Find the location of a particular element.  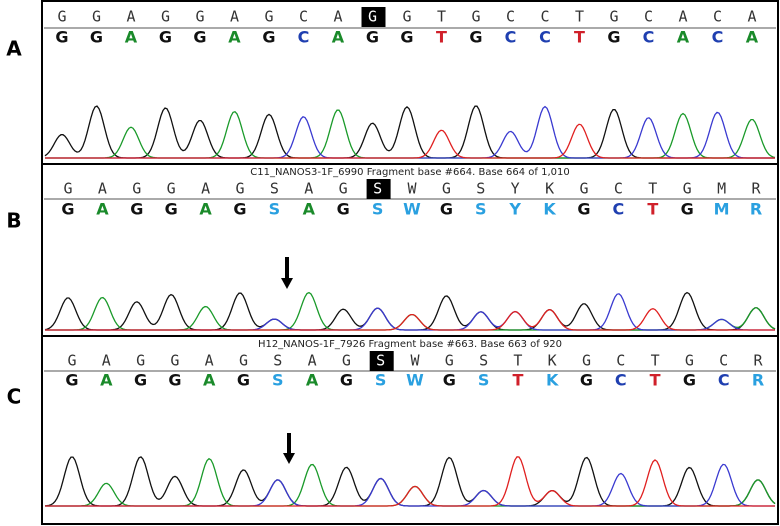

called-base: M is located at coordinates (721, 189).